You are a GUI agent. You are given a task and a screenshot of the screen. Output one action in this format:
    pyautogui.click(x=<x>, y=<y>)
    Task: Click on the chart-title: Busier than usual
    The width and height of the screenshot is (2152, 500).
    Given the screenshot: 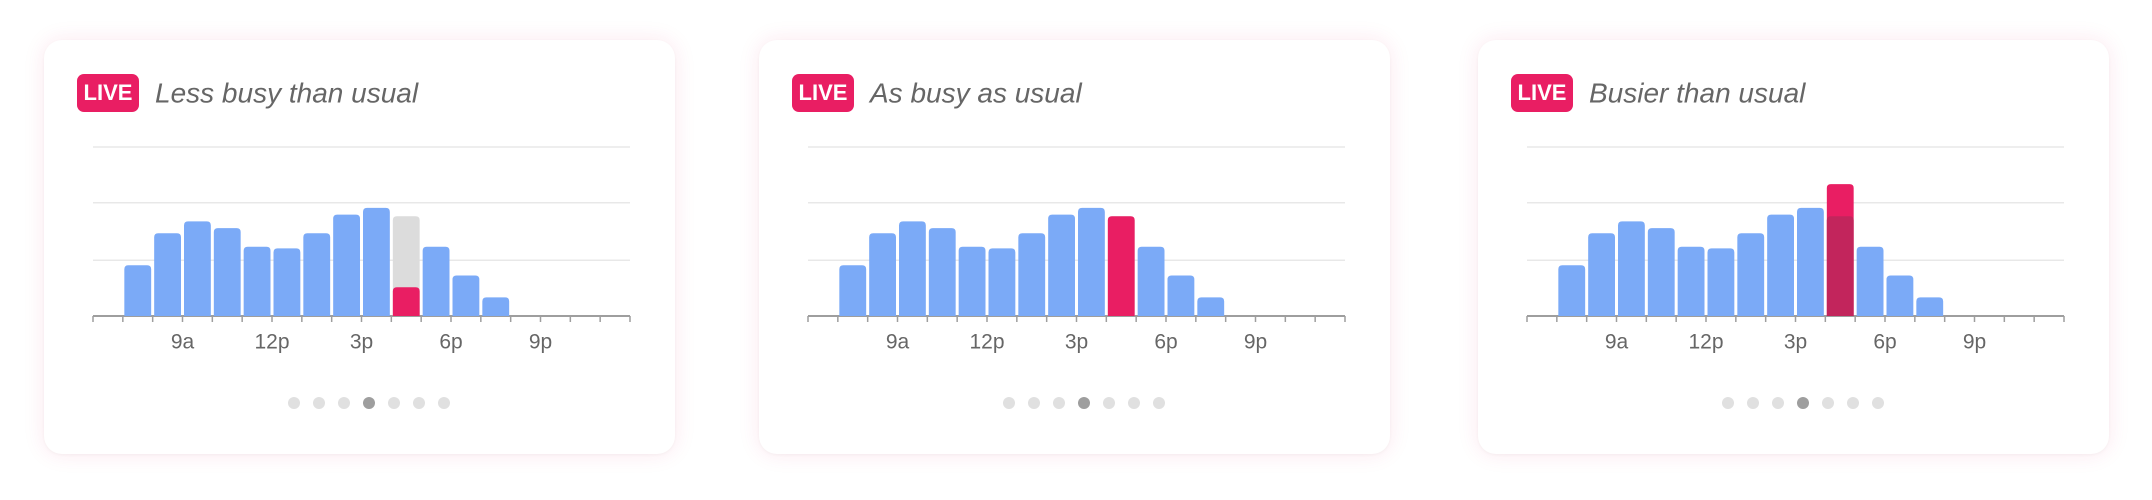 What is the action you would take?
    pyautogui.click(x=1697, y=92)
    